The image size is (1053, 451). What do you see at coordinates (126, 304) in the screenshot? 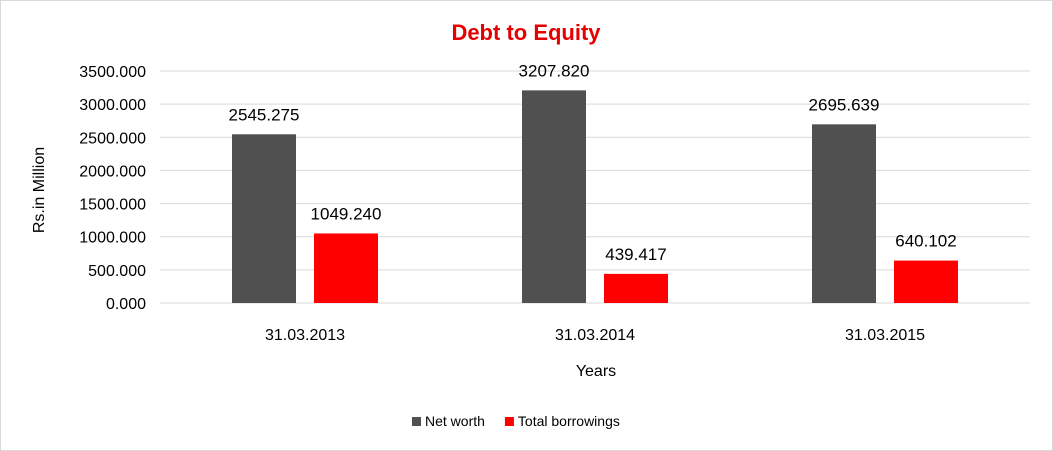
I see `y-tick-label: 0.000` at bounding box center [126, 304].